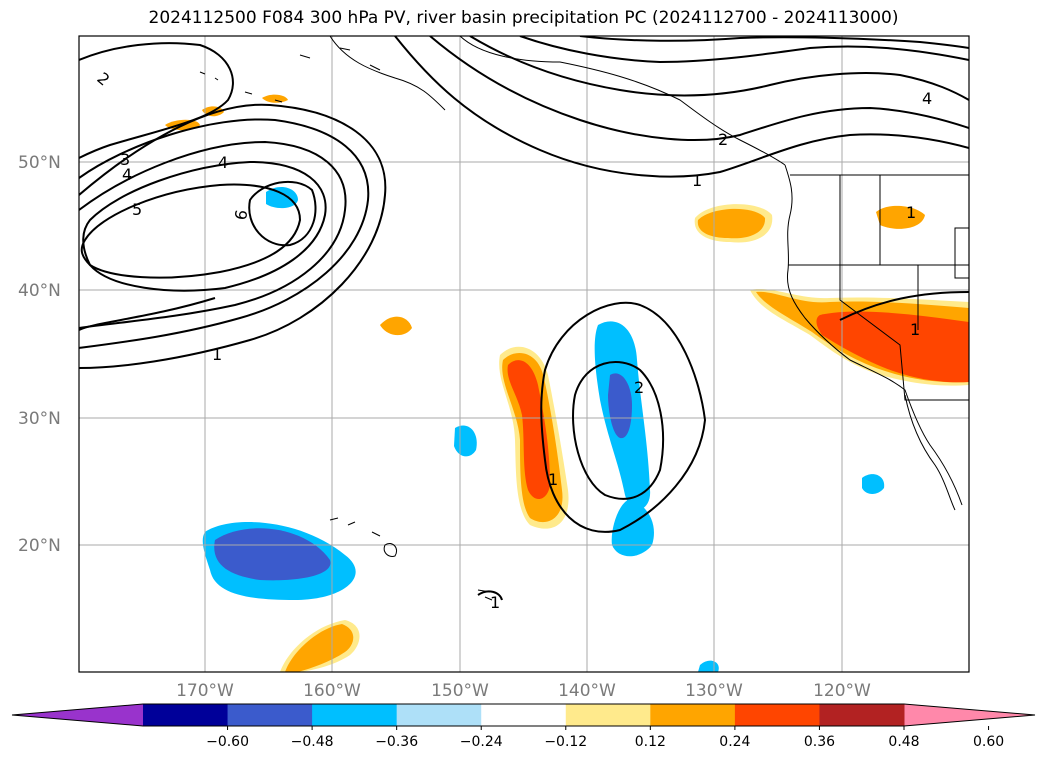  What do you see at coordinates (312, 742) in the screenshot?
I see `colorbar-tick-label: −0.48` at bounding box center [312, 742].